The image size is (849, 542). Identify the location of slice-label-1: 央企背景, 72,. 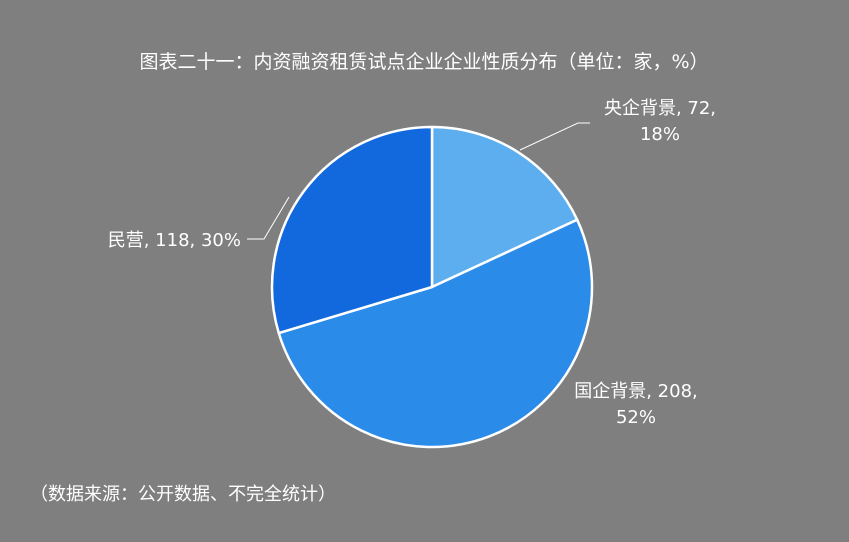
(660, 108).